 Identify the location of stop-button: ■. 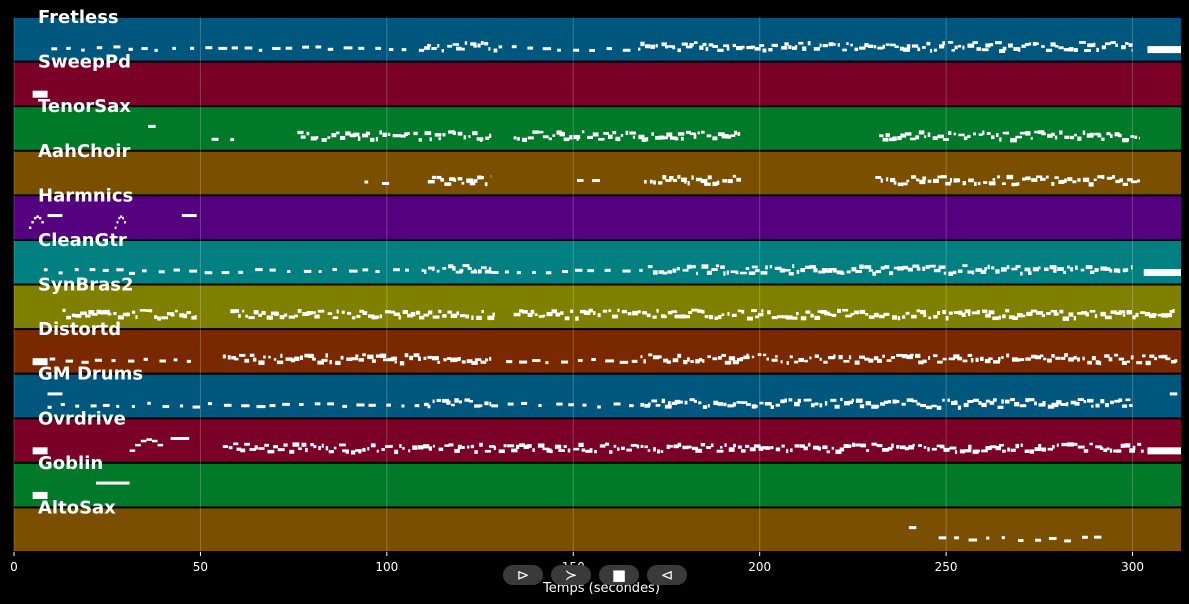
(619, 575).